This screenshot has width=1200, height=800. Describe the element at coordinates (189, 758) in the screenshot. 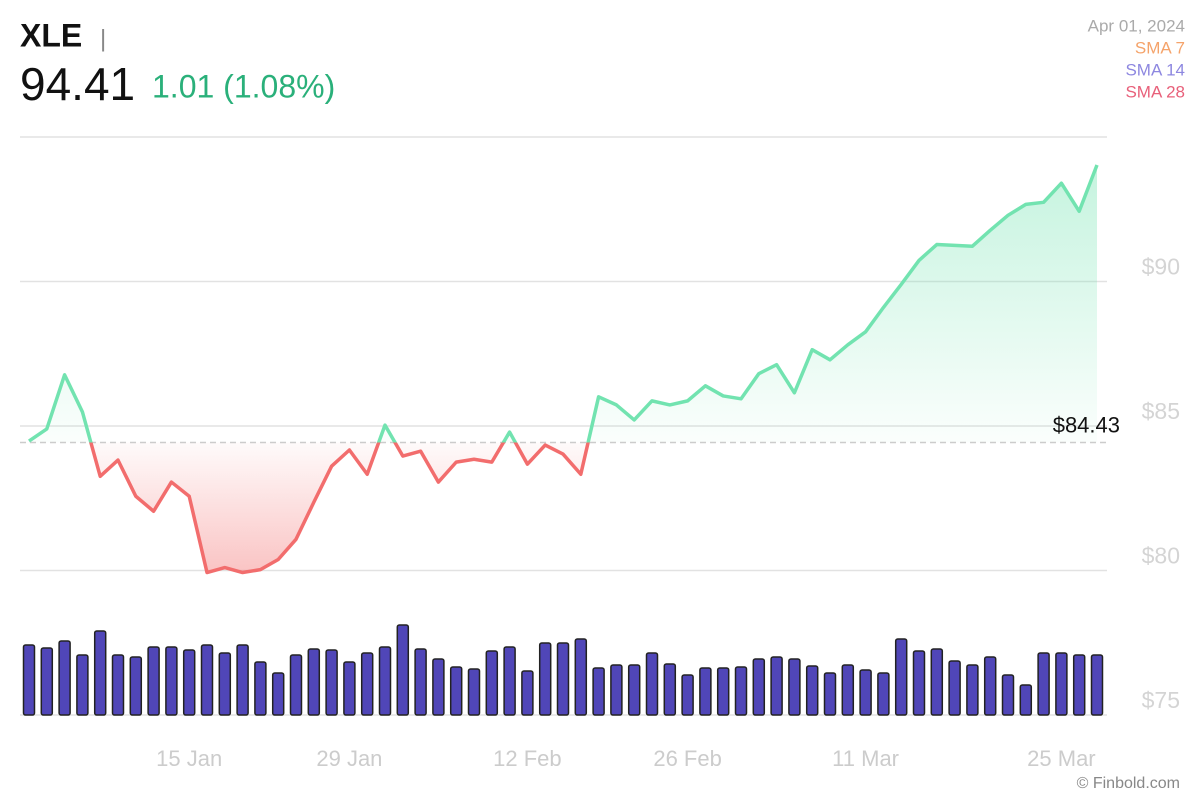

I see `x-tick-label: 15 Jan` at that location.